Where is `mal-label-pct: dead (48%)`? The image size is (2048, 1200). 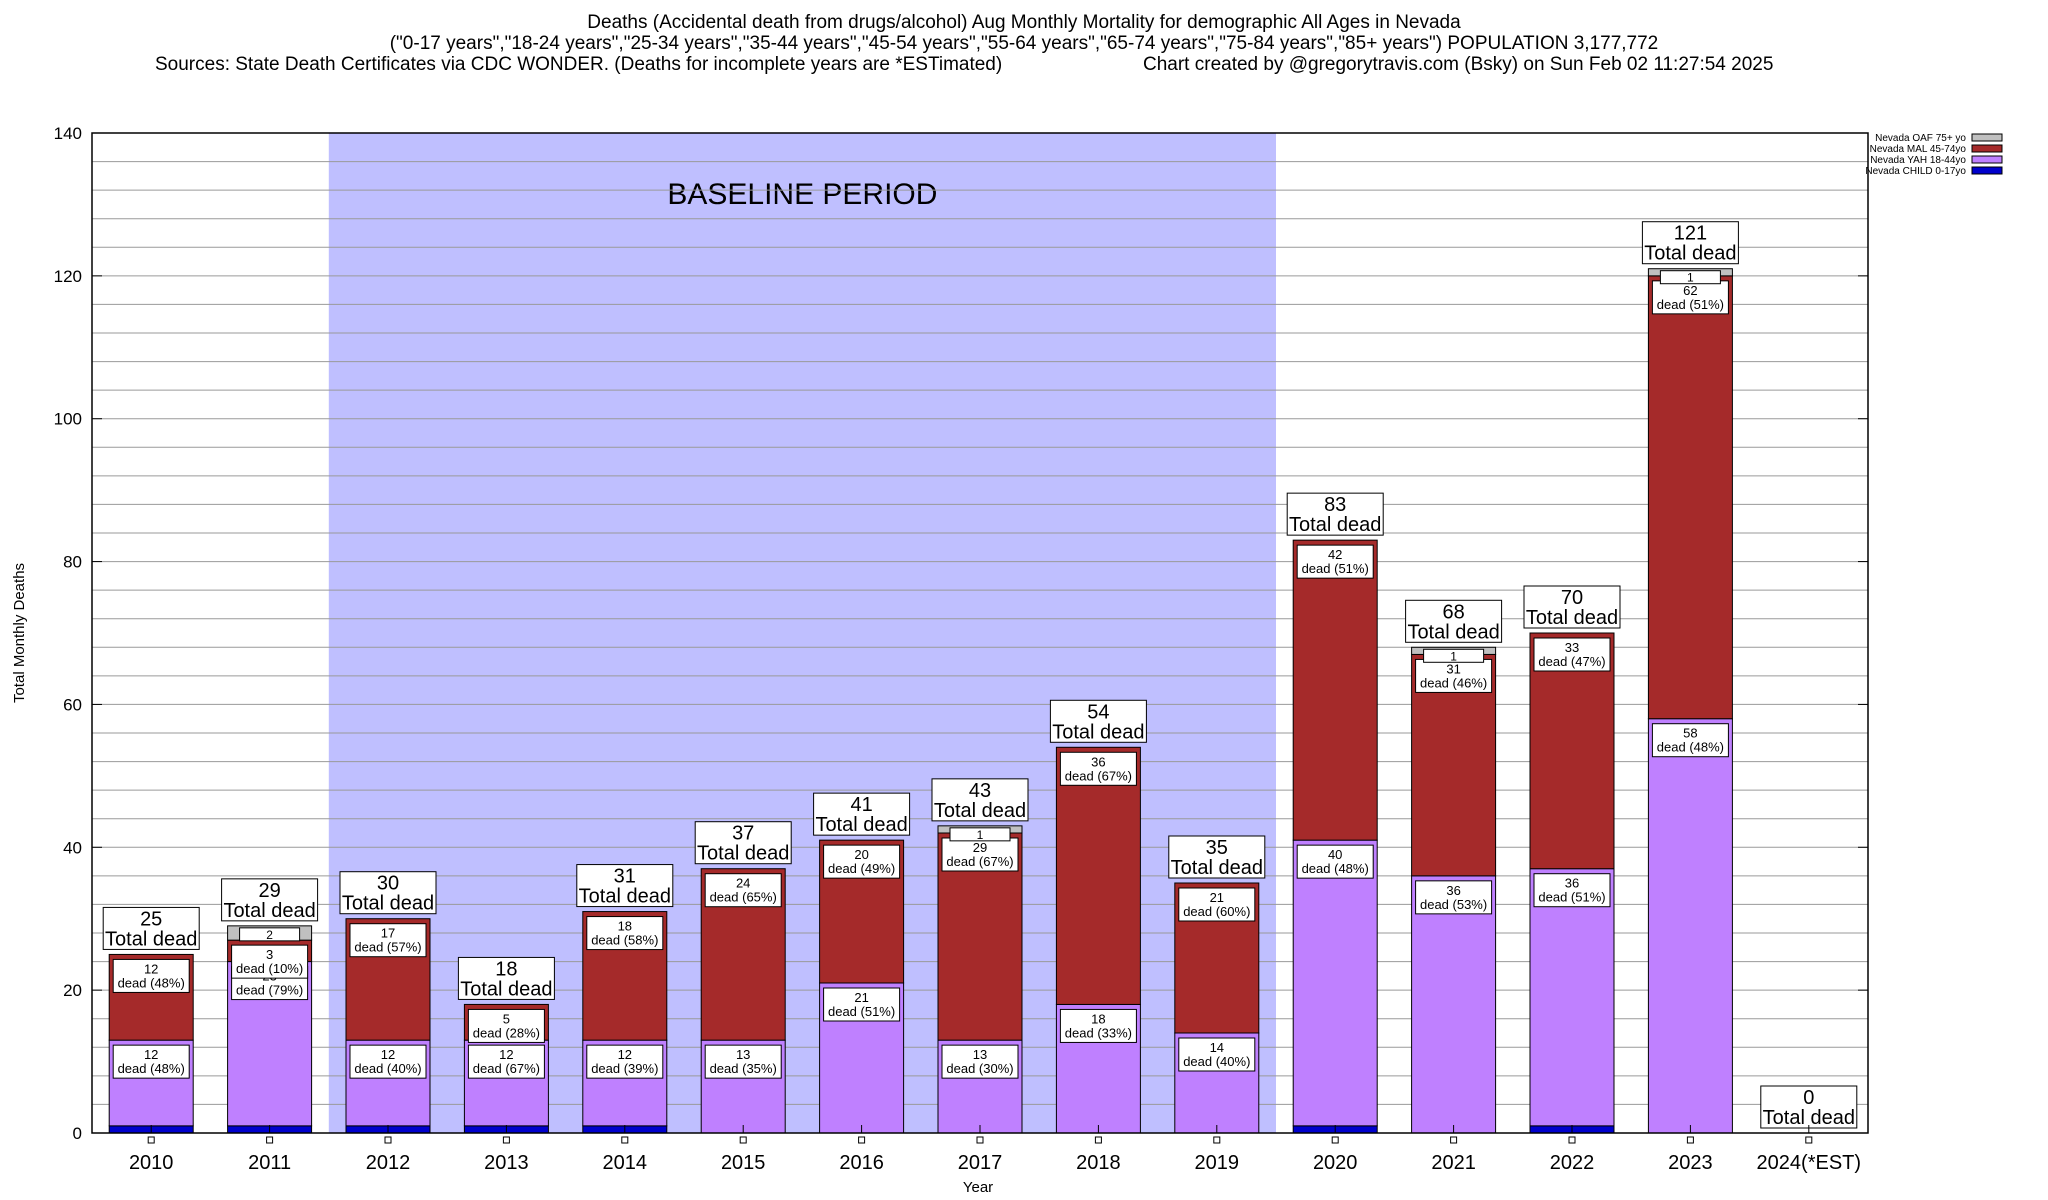 mal-label-pct: dead (48%) is located at coordinates (151, 982).